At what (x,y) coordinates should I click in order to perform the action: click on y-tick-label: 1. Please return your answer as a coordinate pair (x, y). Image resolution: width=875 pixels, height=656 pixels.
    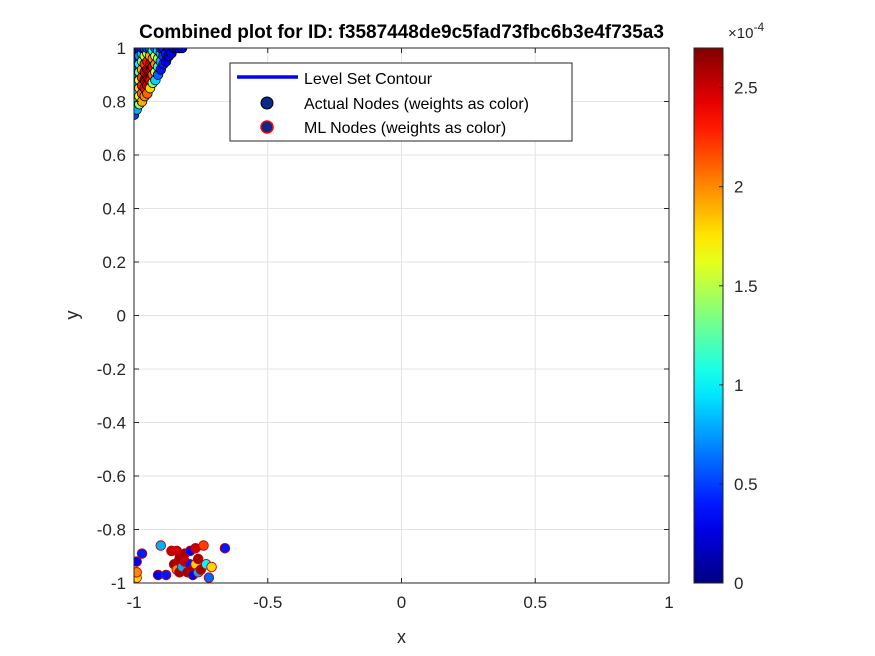
    Looking at the image, I should click on (121, 48).